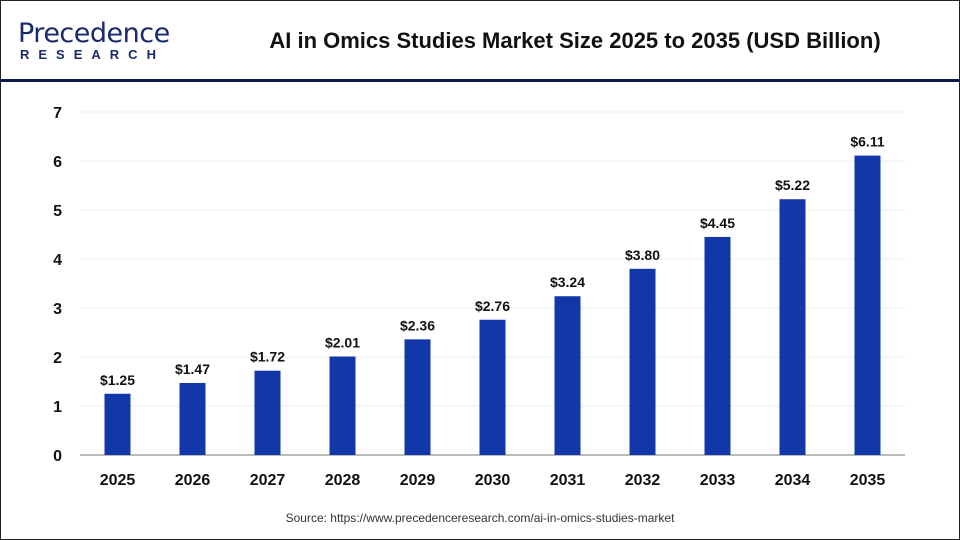 This screenshot has width=960, height=540. Describe the element at coordinates (867, 142) in the screenshot. I see `data-label: $6.11` at that location.